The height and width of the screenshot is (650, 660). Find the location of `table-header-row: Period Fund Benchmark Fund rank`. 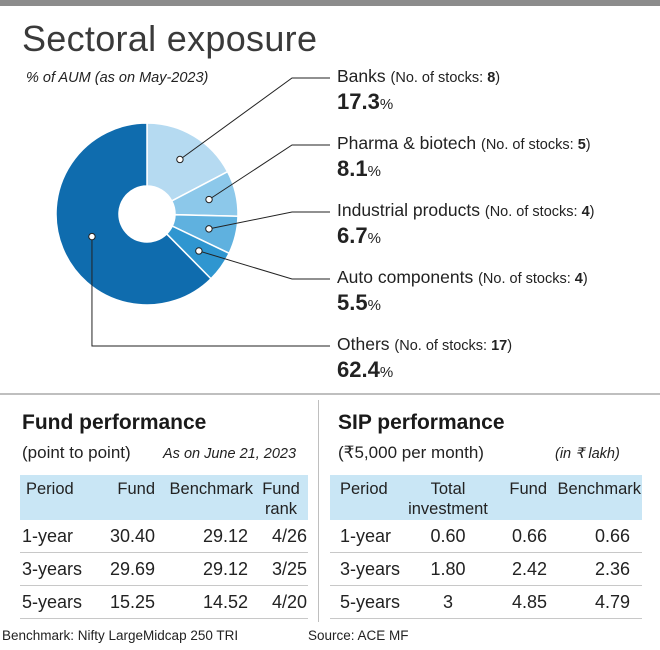

table-header-row: Period Fund Benchmark Fund rank is located at coordinates (164, 497).